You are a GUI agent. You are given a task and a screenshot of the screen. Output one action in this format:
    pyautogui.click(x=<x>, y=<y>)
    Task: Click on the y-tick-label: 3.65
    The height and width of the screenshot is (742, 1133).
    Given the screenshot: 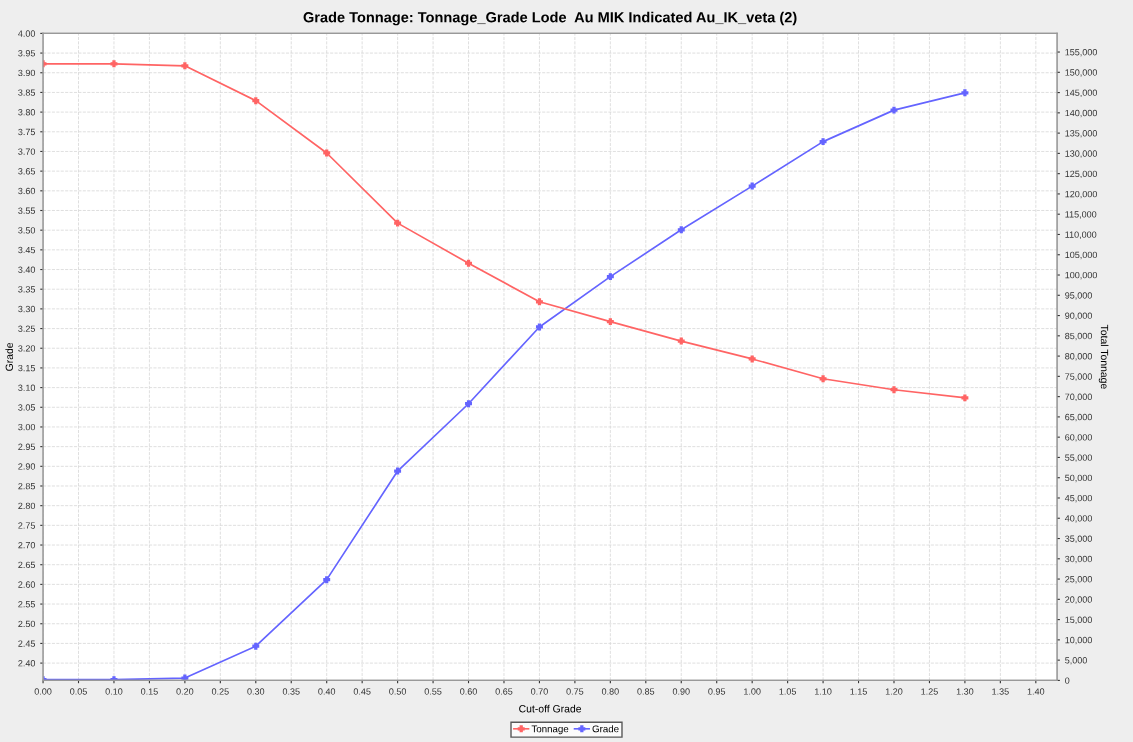 What is the action you would take?
    pyautogui.click(x=27, y=171)
    